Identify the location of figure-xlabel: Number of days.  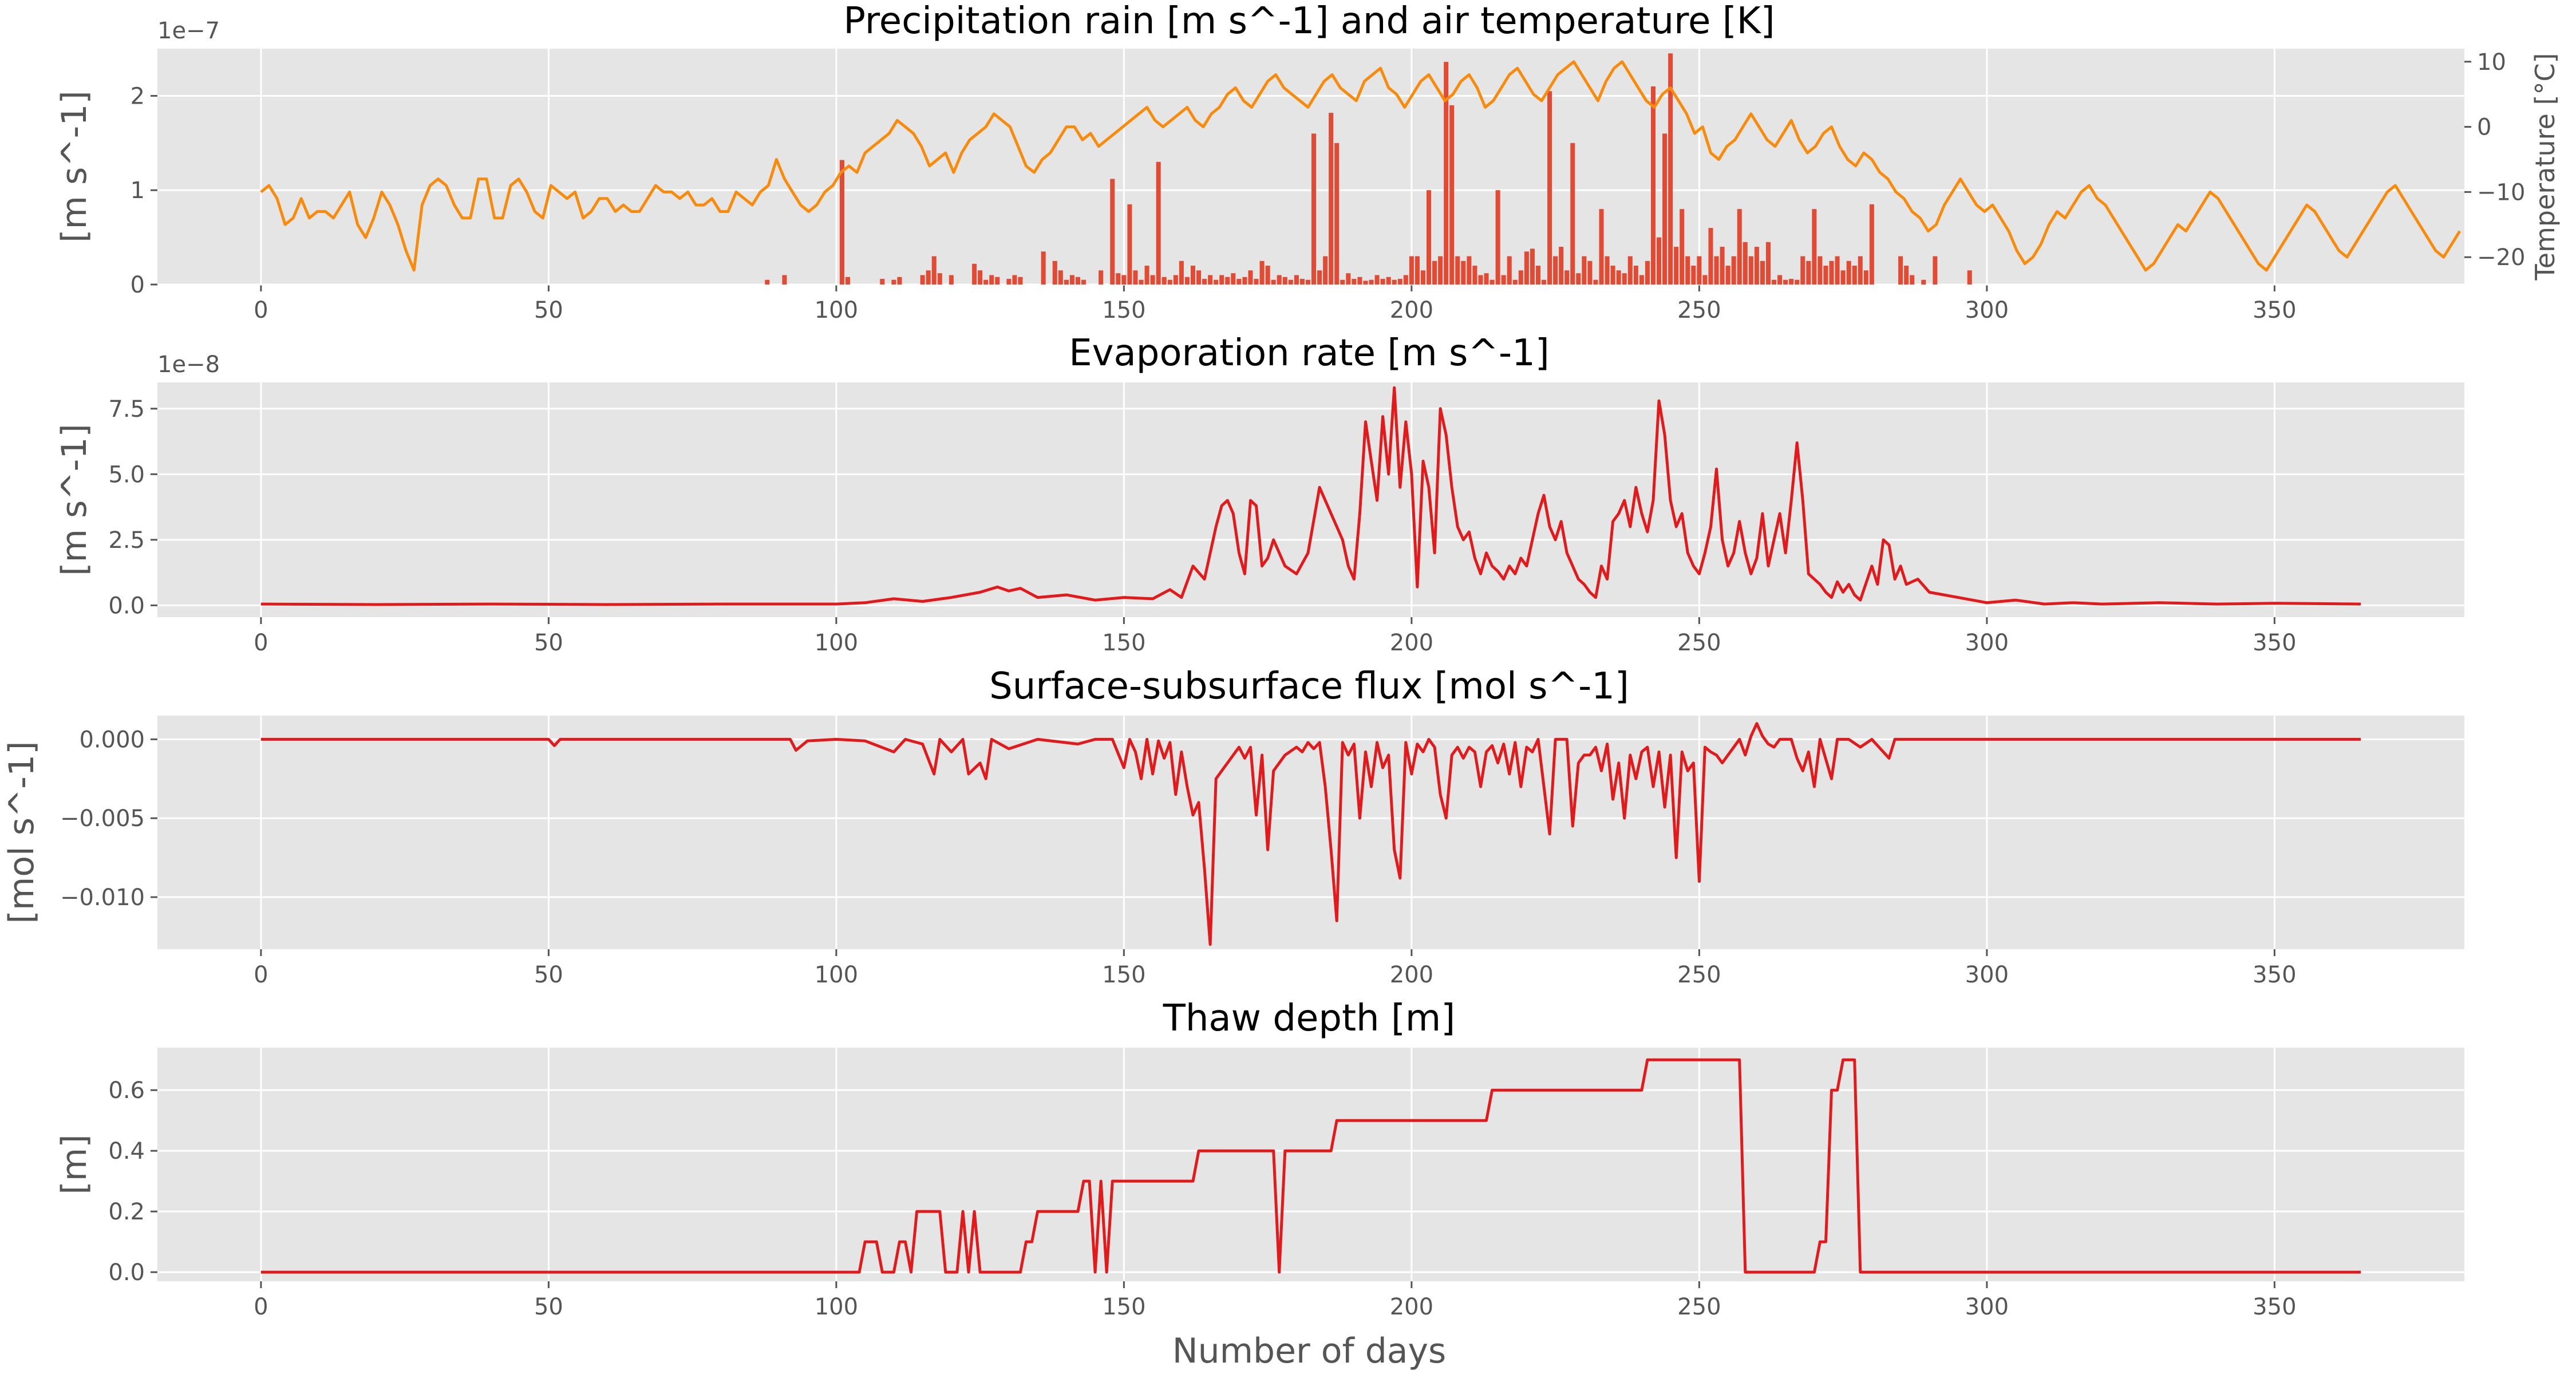
(1309, 1351).